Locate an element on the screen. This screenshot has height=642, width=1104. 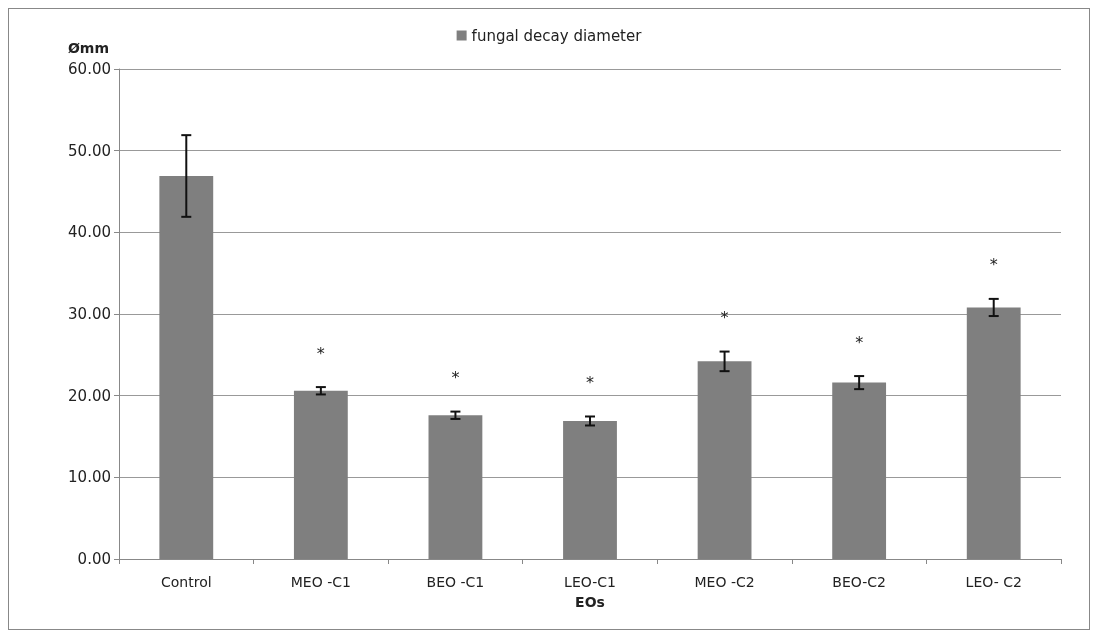
x-tick-label: LEO-C1 is located at coordinates (590, 582).